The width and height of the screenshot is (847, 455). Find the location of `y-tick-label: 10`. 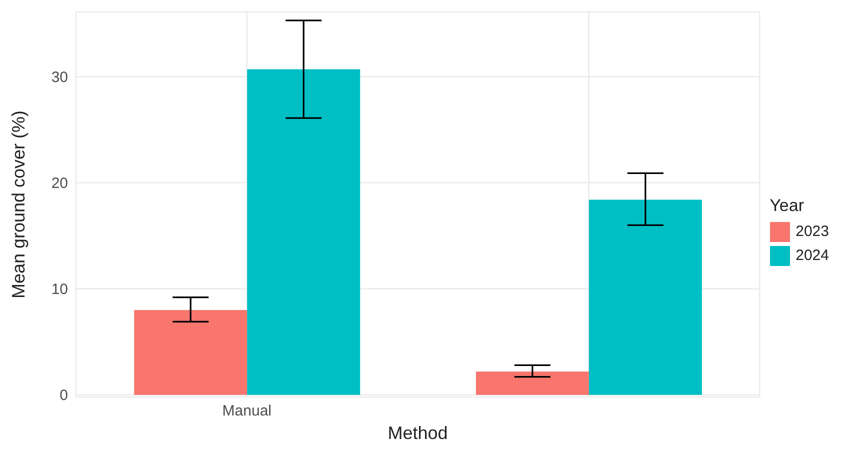

y-tick-label: 10 is located at coordinates (59, 289).